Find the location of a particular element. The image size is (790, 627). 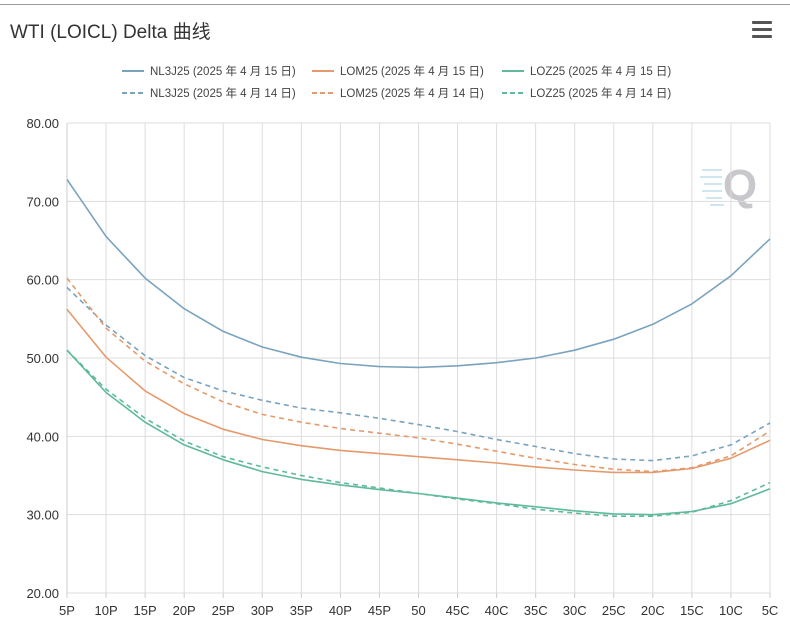

y-tick-label: 40.00 is located at coordinates (42, 436).